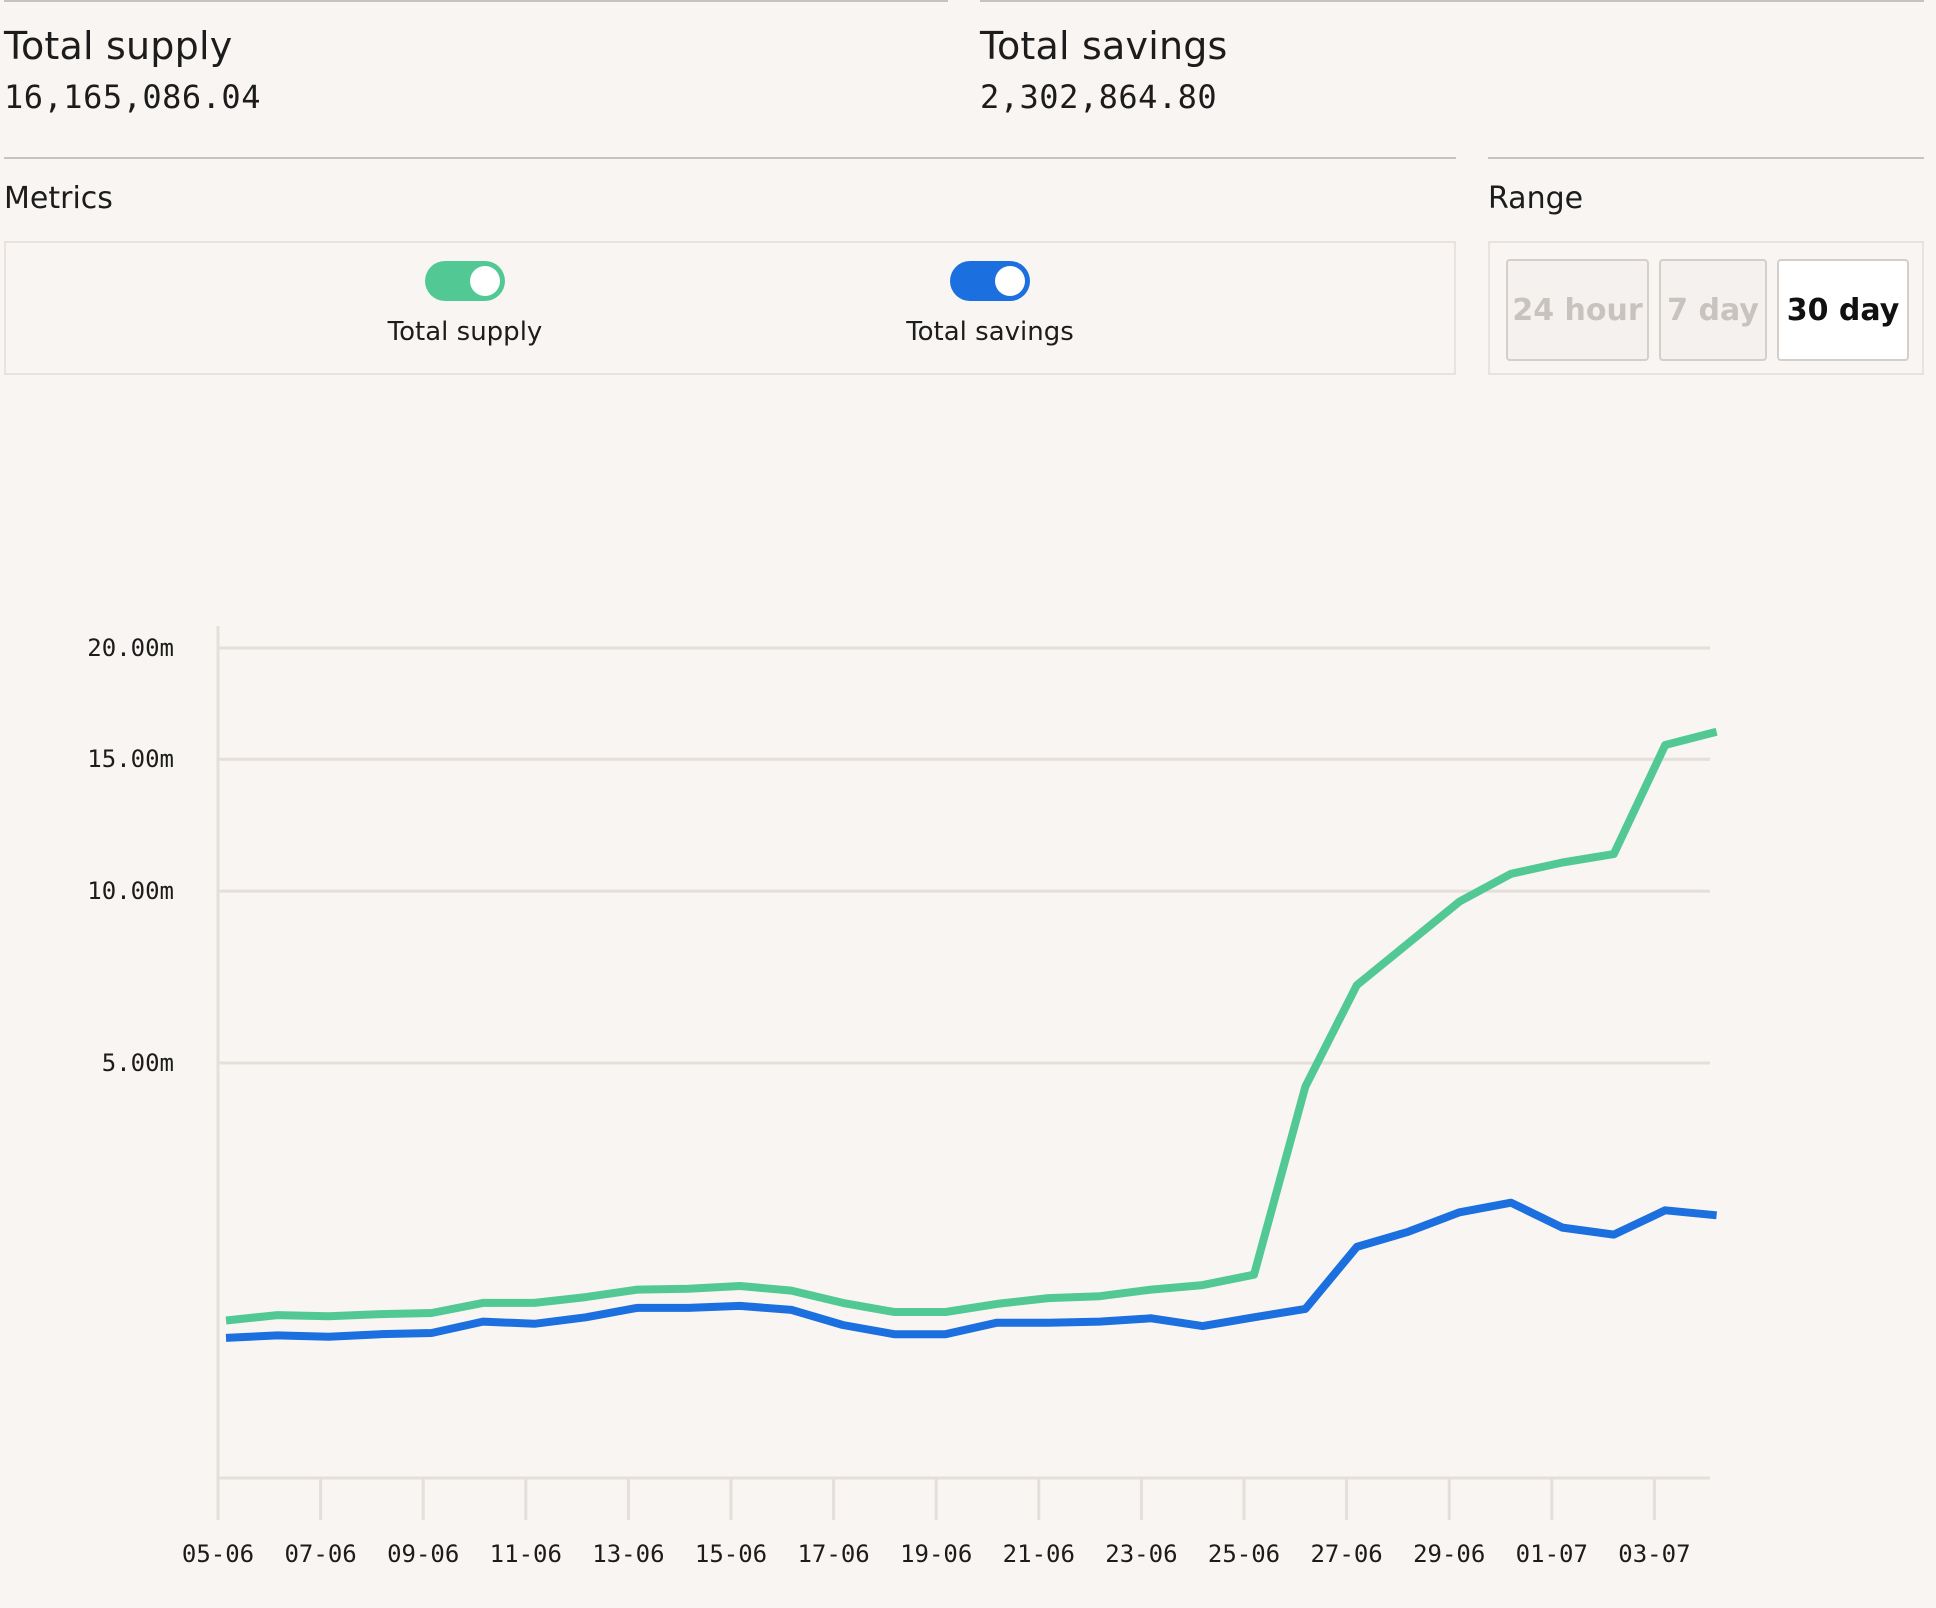 This screenshot has width=1936, height=1608. What do you see at coordinates (628, 1554) in the screenshot?
I see `x-tick-label: 13-06` at bounding box center [628, 1554].